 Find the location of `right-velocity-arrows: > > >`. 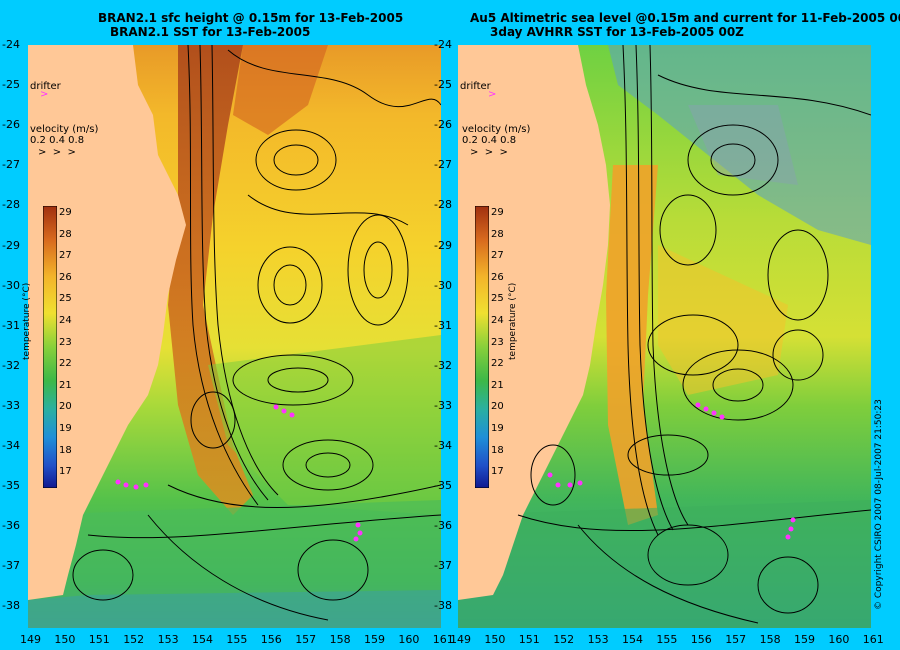

right-velocity-arrows: > > > is located at coordinates (489, 152).